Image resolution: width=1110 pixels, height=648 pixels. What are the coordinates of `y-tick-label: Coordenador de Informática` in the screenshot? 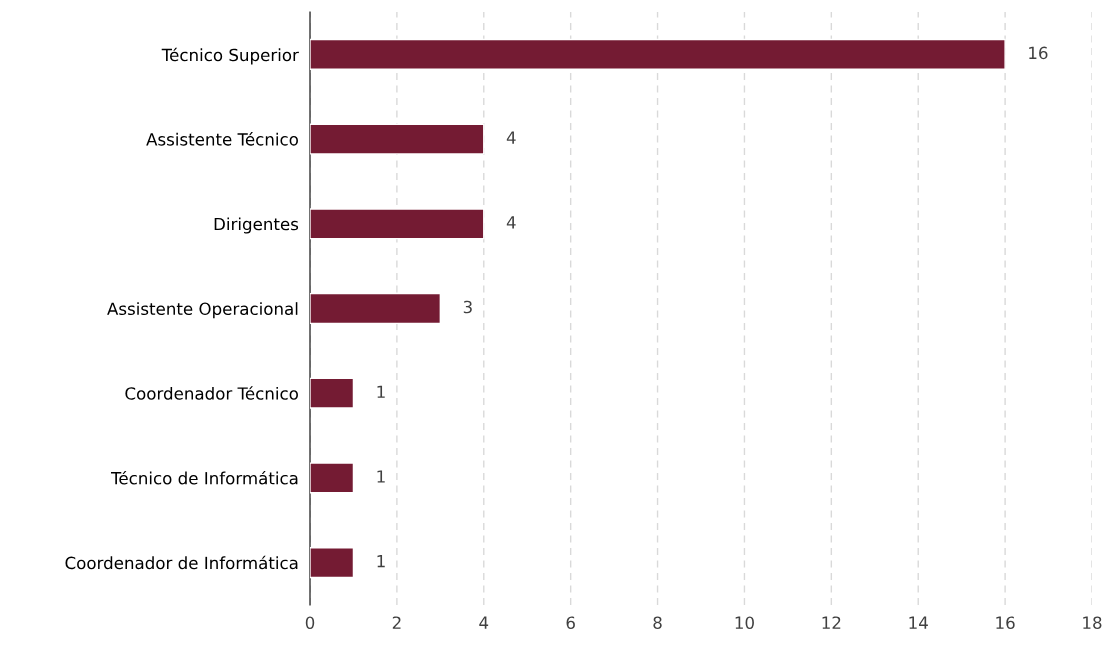 It's located at (181, 562).